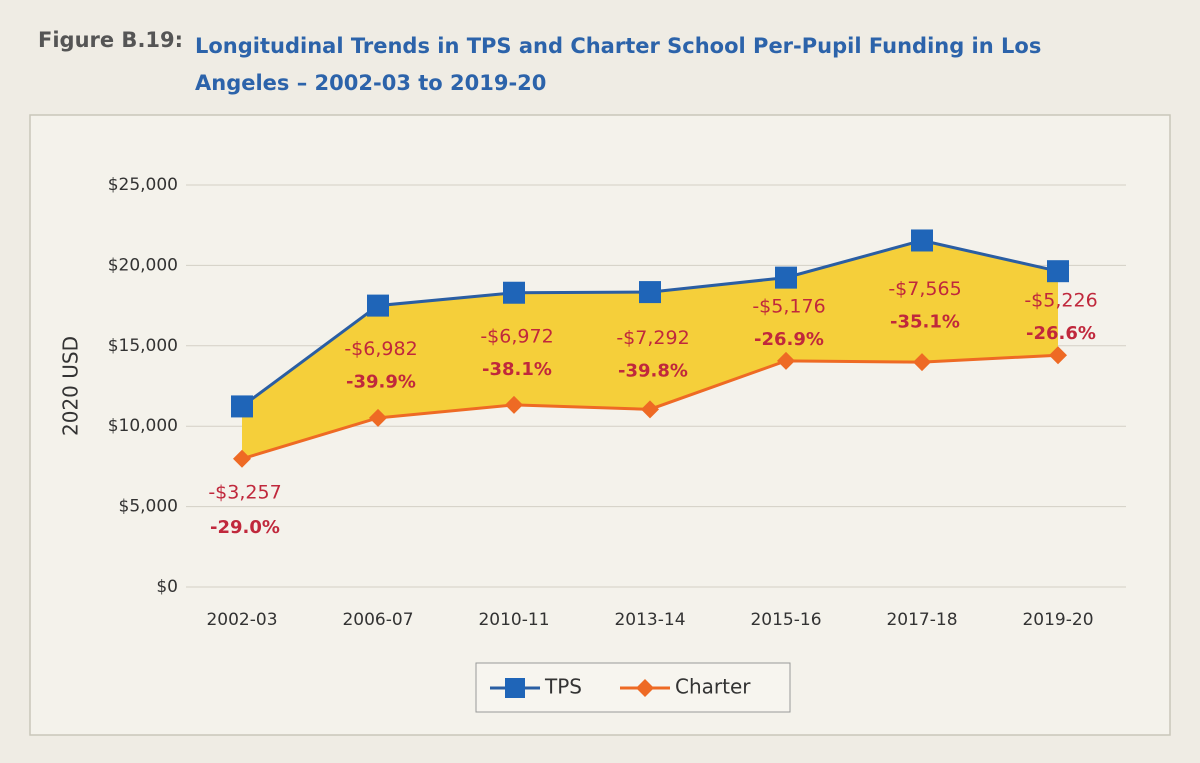 The width and height of the screenshot is (1200, 763). I want to click on difference-label: -$3,257, so click(244, 492).